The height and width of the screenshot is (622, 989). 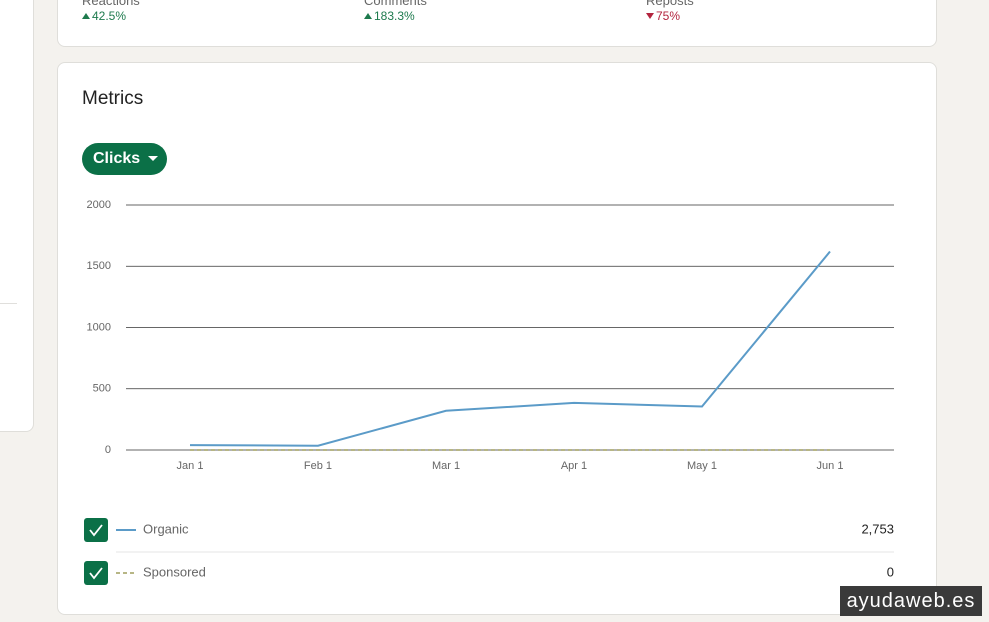 I want to click on stat-change-value: 183.3%, so click(x=394, y=16).